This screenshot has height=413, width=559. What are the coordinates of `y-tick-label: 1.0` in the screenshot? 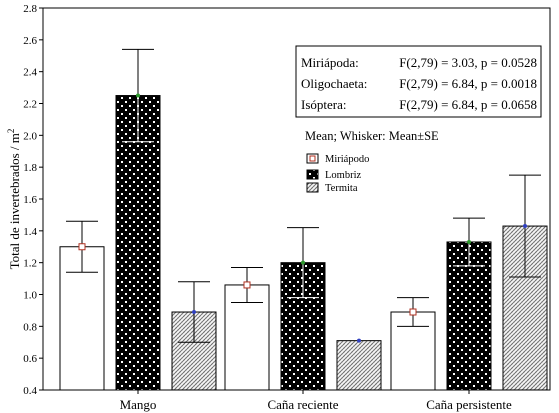 It's located at (30, 296).